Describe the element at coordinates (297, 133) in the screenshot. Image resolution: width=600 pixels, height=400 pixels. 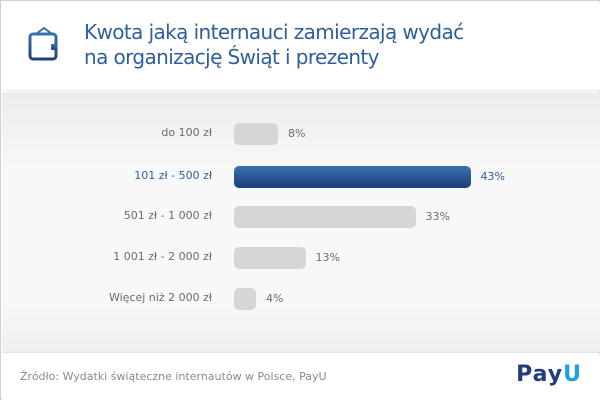
I see `value-label: 8%` at that location.